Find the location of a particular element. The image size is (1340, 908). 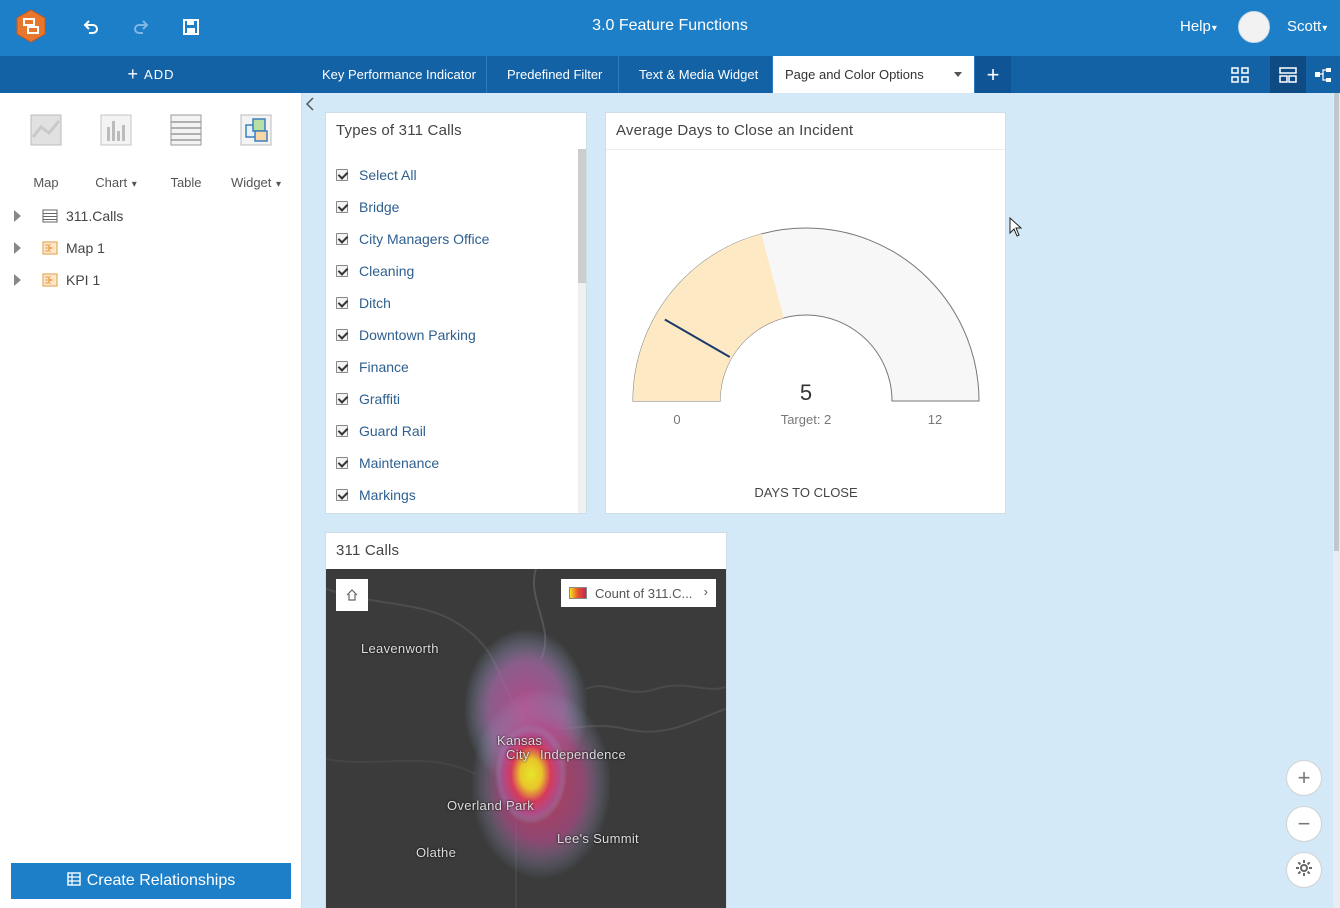

filter-item-label: Ditch is located at coordinates (375, 303).